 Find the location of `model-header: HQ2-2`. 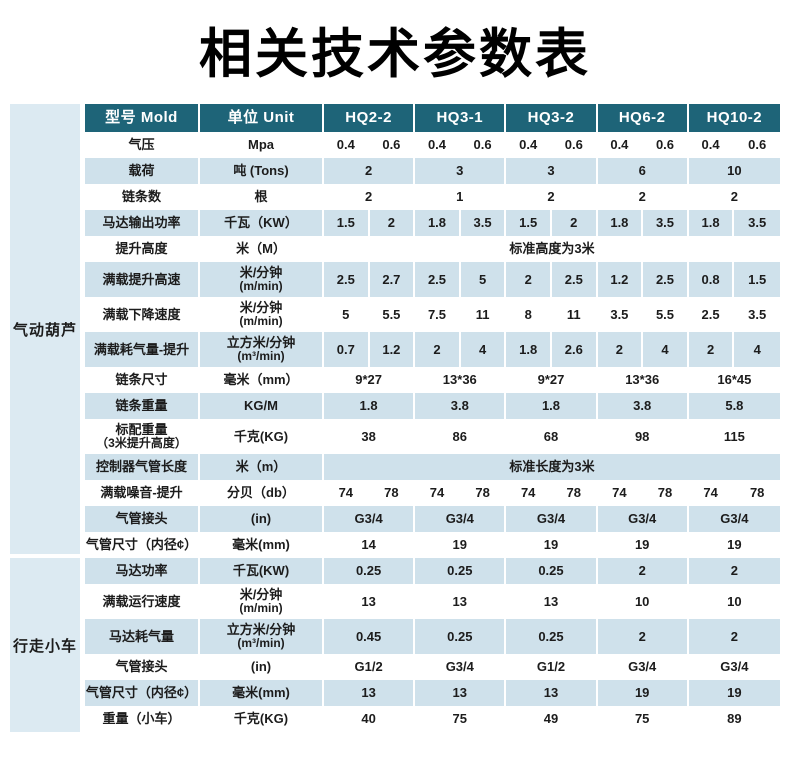

model-header: HQ2-2 is located at coordinates (370, 118).